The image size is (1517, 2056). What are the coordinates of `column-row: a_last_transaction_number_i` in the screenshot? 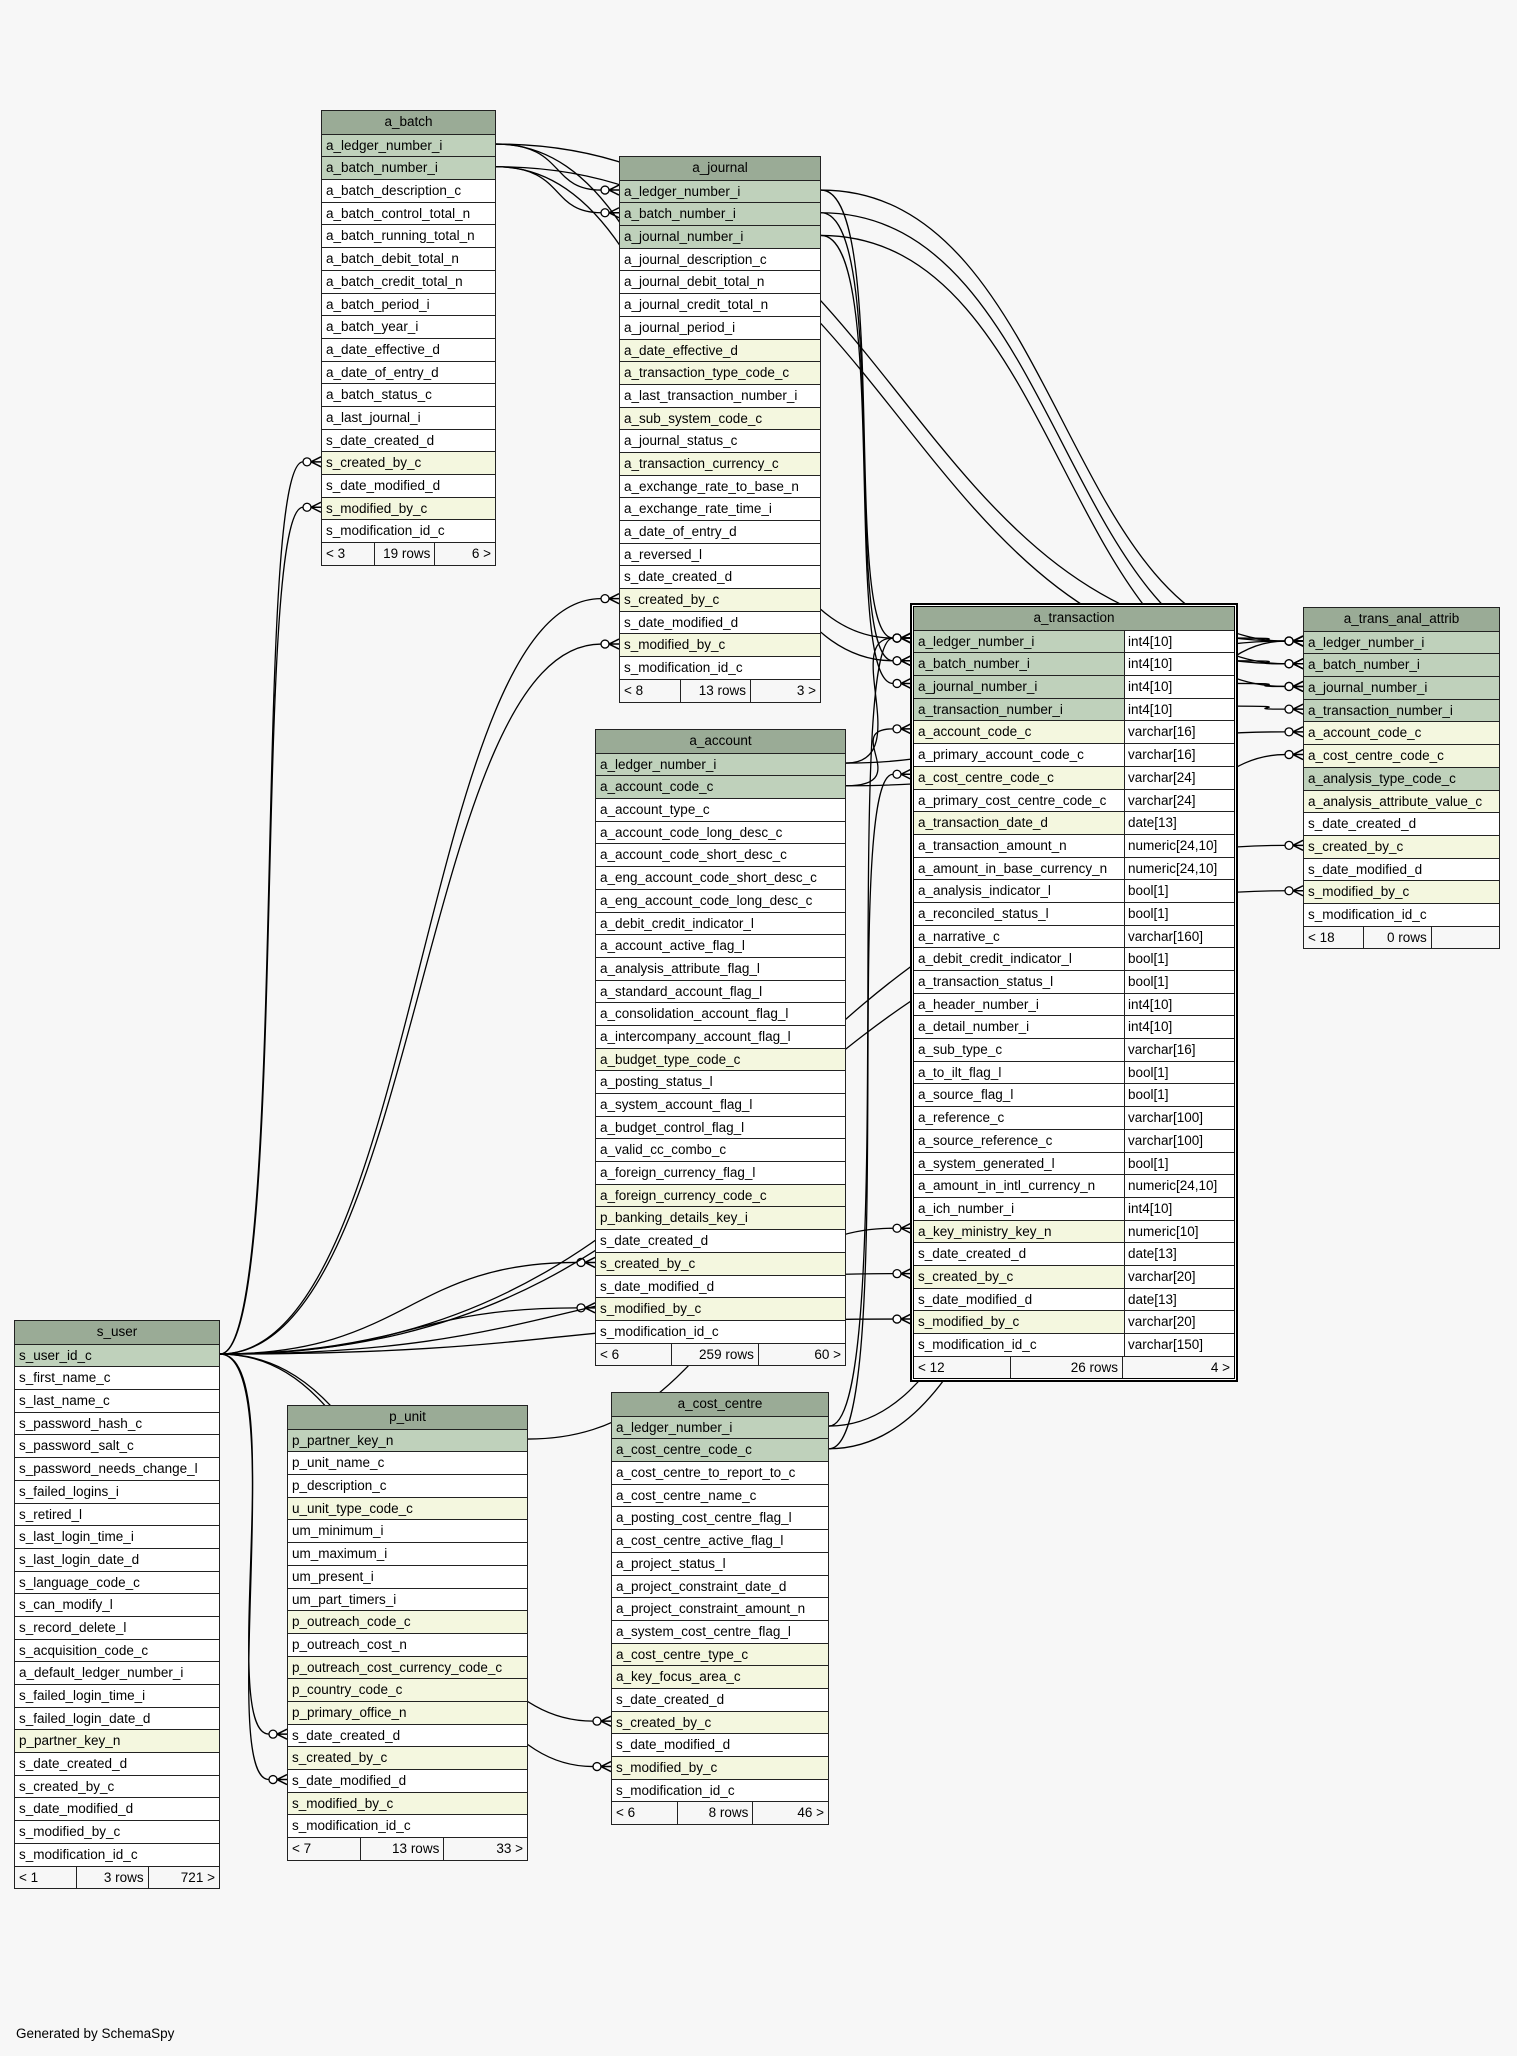 It's located at (720, 395).